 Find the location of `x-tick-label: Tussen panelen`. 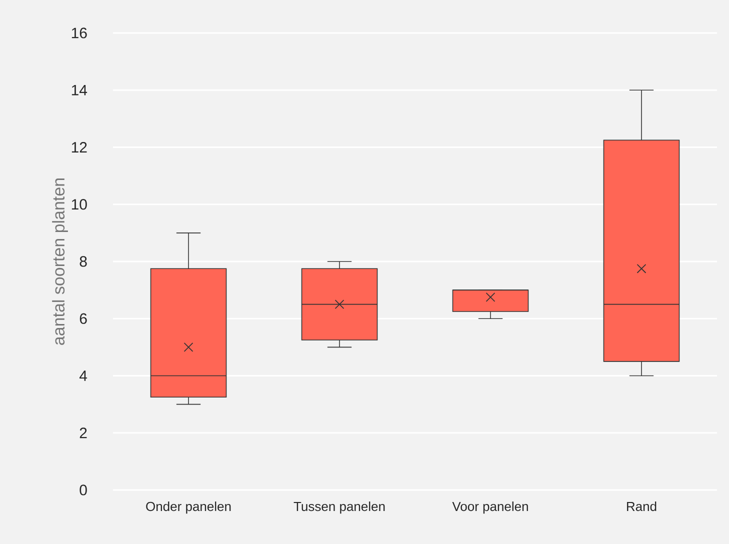

x-tick-label: Tussen panelen is located at coordinates (339, 508).